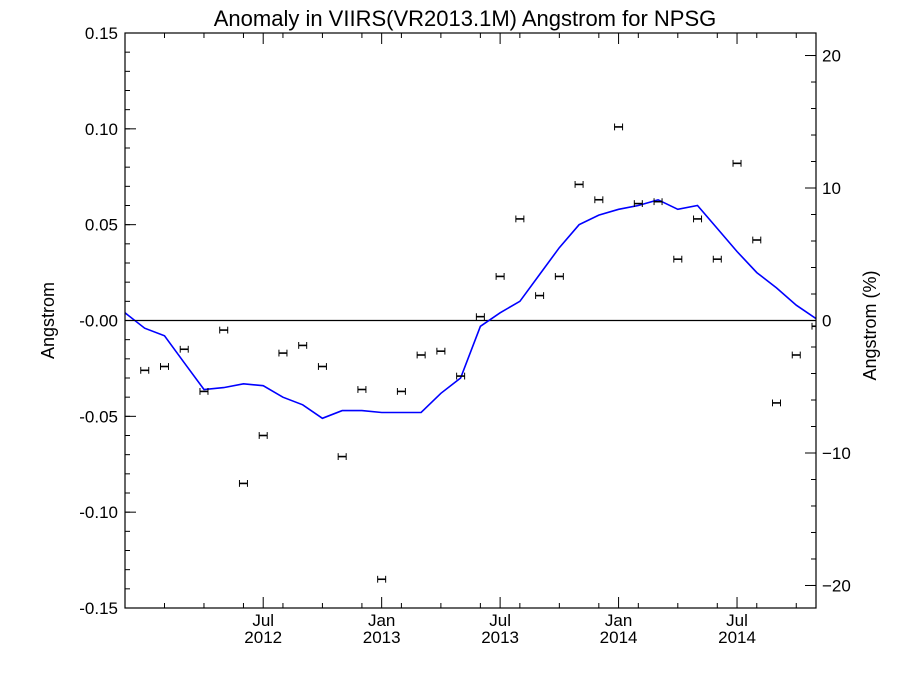 This screenshot has width=900, height=675. Describe the element at coordinates (870, 325) in the screenshot. I see `y2-axis-title: Angstrom (%)` at that location.